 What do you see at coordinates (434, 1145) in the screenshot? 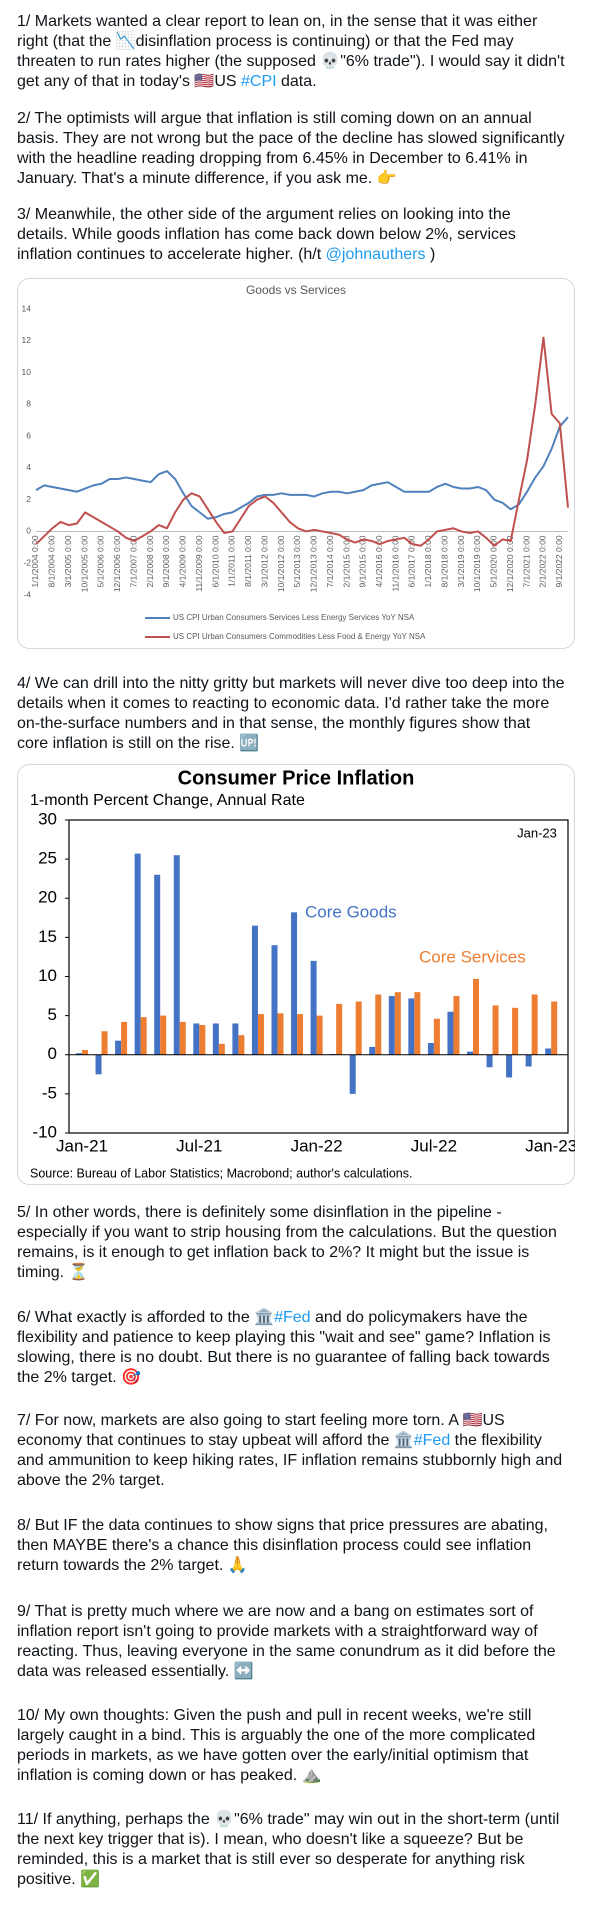
I see `x-tick-label: Jul-22` at bounding box center [434, 1145].